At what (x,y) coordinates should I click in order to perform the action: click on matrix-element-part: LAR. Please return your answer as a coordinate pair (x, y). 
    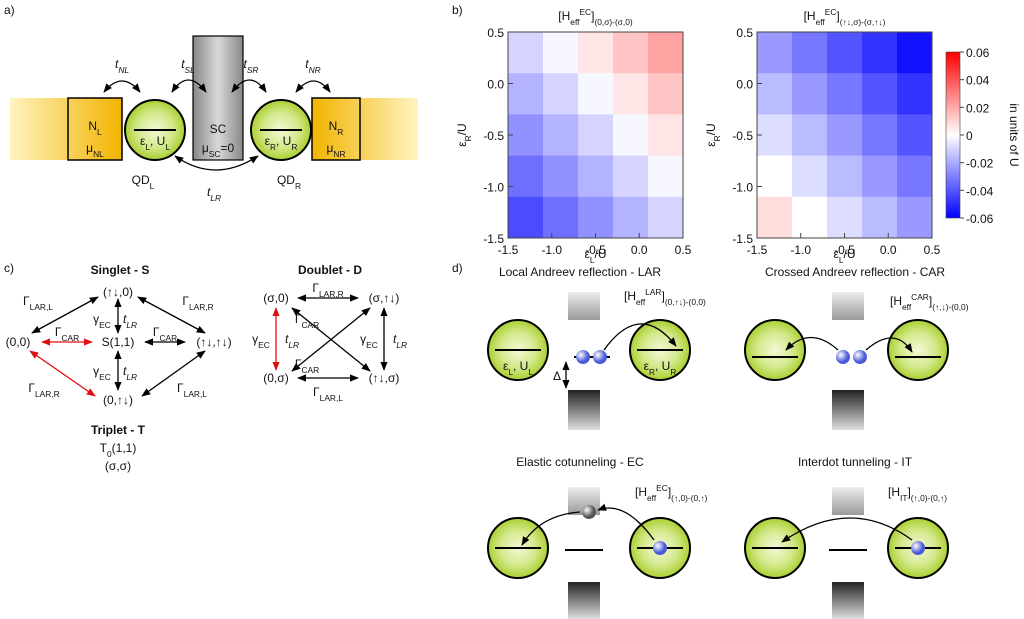
    Looking at the image, I should click on (653, 292).